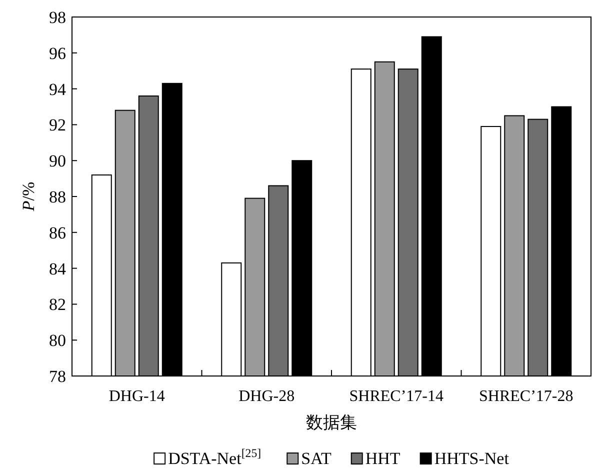 The width and height of the screenshot is (602, 473). I want to click on legend-label: DSTA-Net$^{[25]}$, so click(215, 457).